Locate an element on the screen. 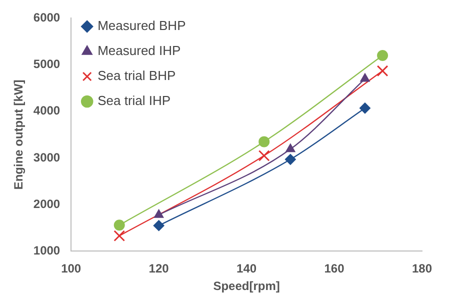 This screenshot has height=302, width=450. x-axis-title: Speed[rpm] is located at coordinates (246, 286).